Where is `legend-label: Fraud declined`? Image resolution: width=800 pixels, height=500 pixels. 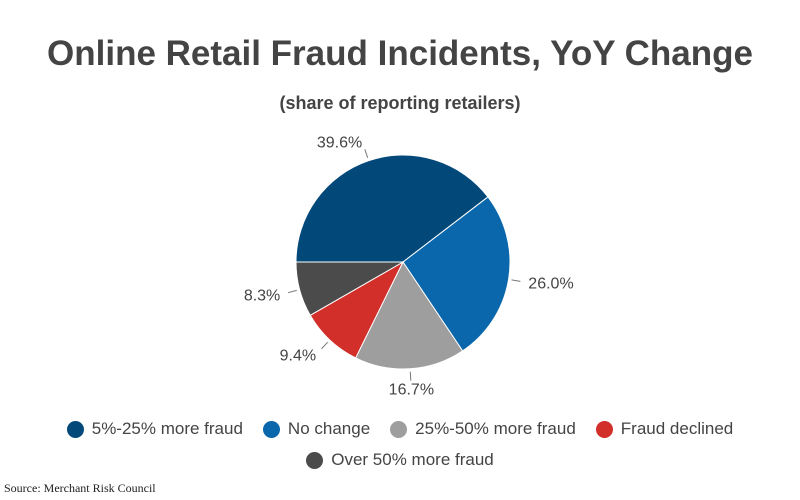 legend-label: Fraud declined is located at coordinates (677, 428).